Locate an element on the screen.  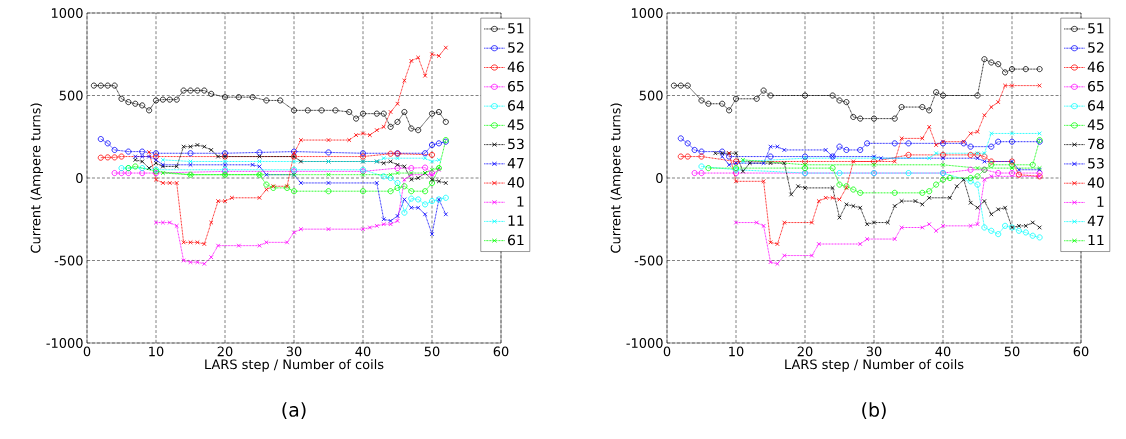
text: (a) is located at coordinates (294, 411).